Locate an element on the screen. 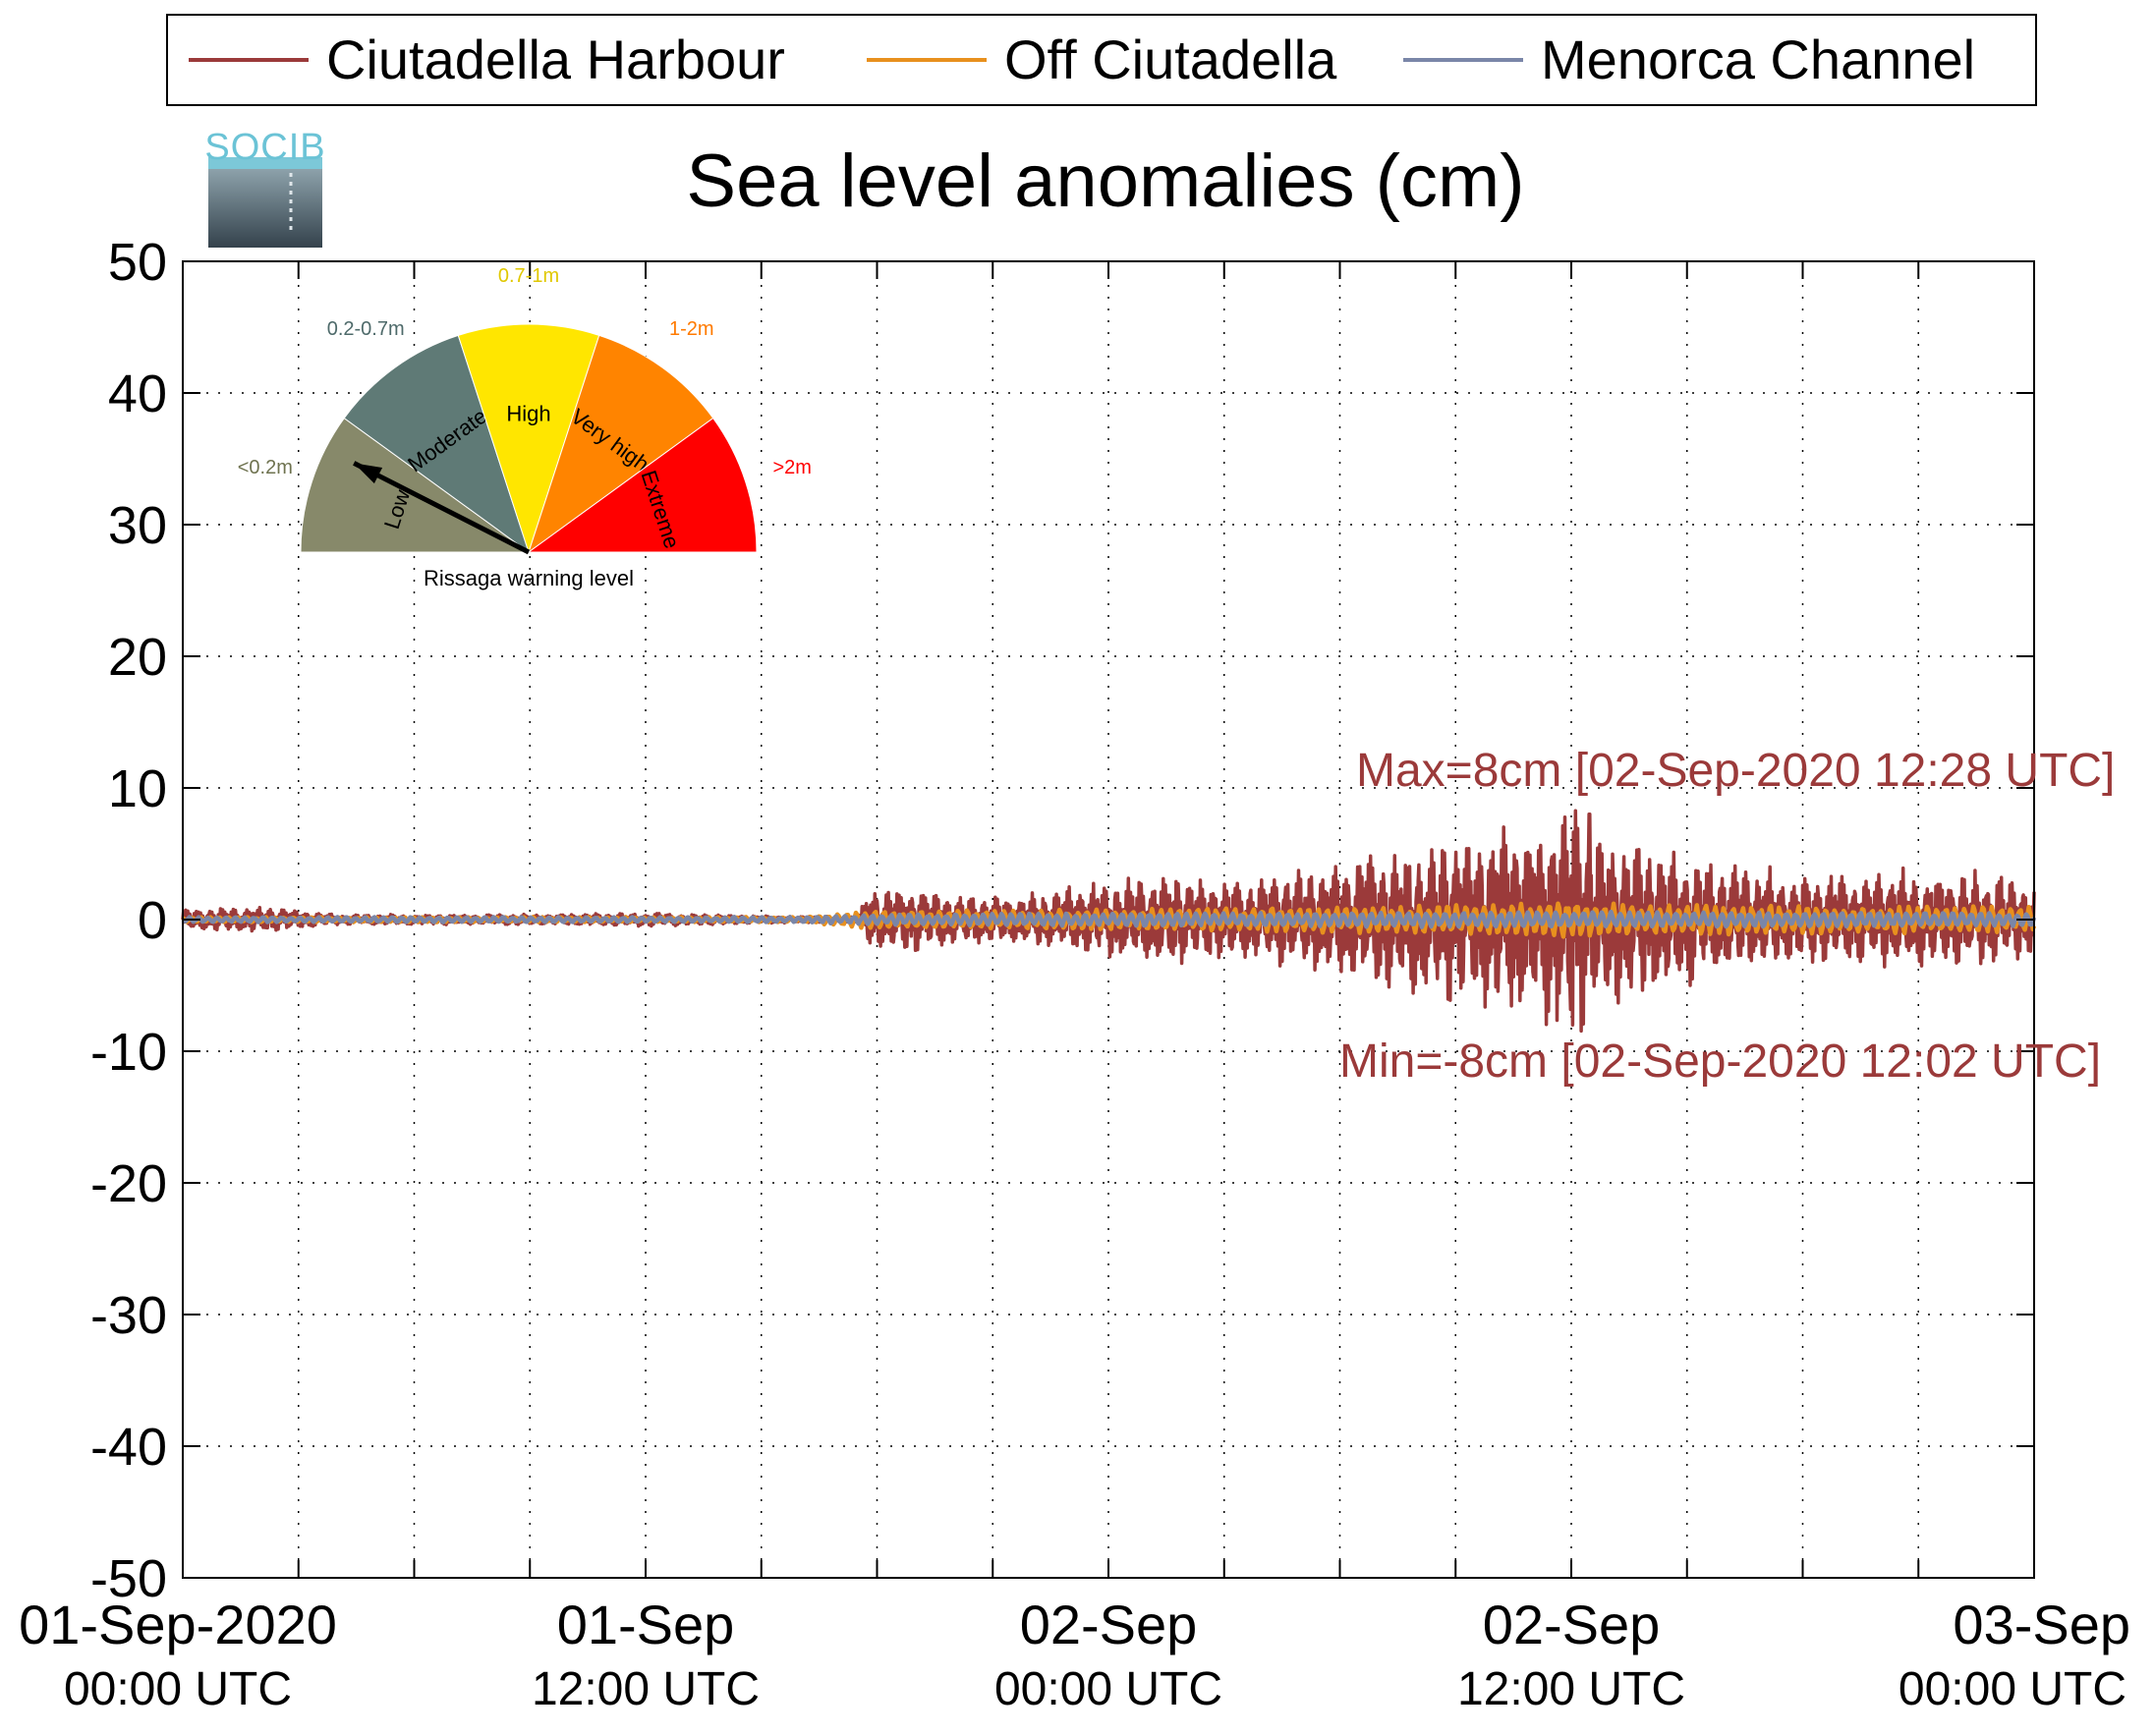  series-layer is located at coordinates (1109, 921).